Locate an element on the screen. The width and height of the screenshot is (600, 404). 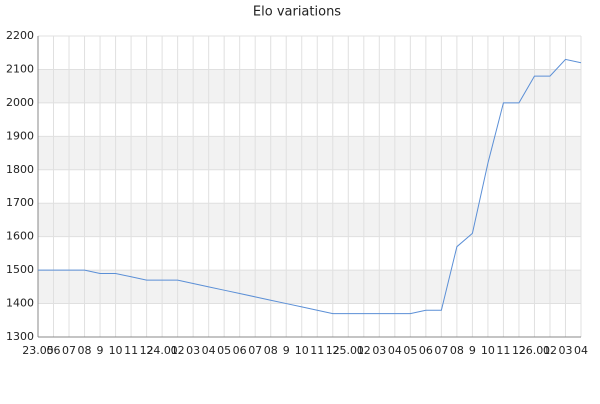
y-tick-label: 1700 is located at coordinates (20, 202).